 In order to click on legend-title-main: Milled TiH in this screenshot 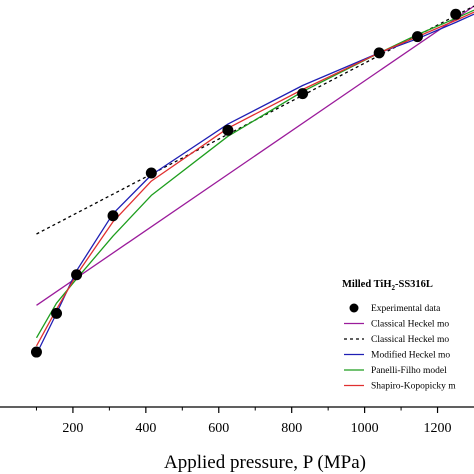, I will do `click(367, 284)`.